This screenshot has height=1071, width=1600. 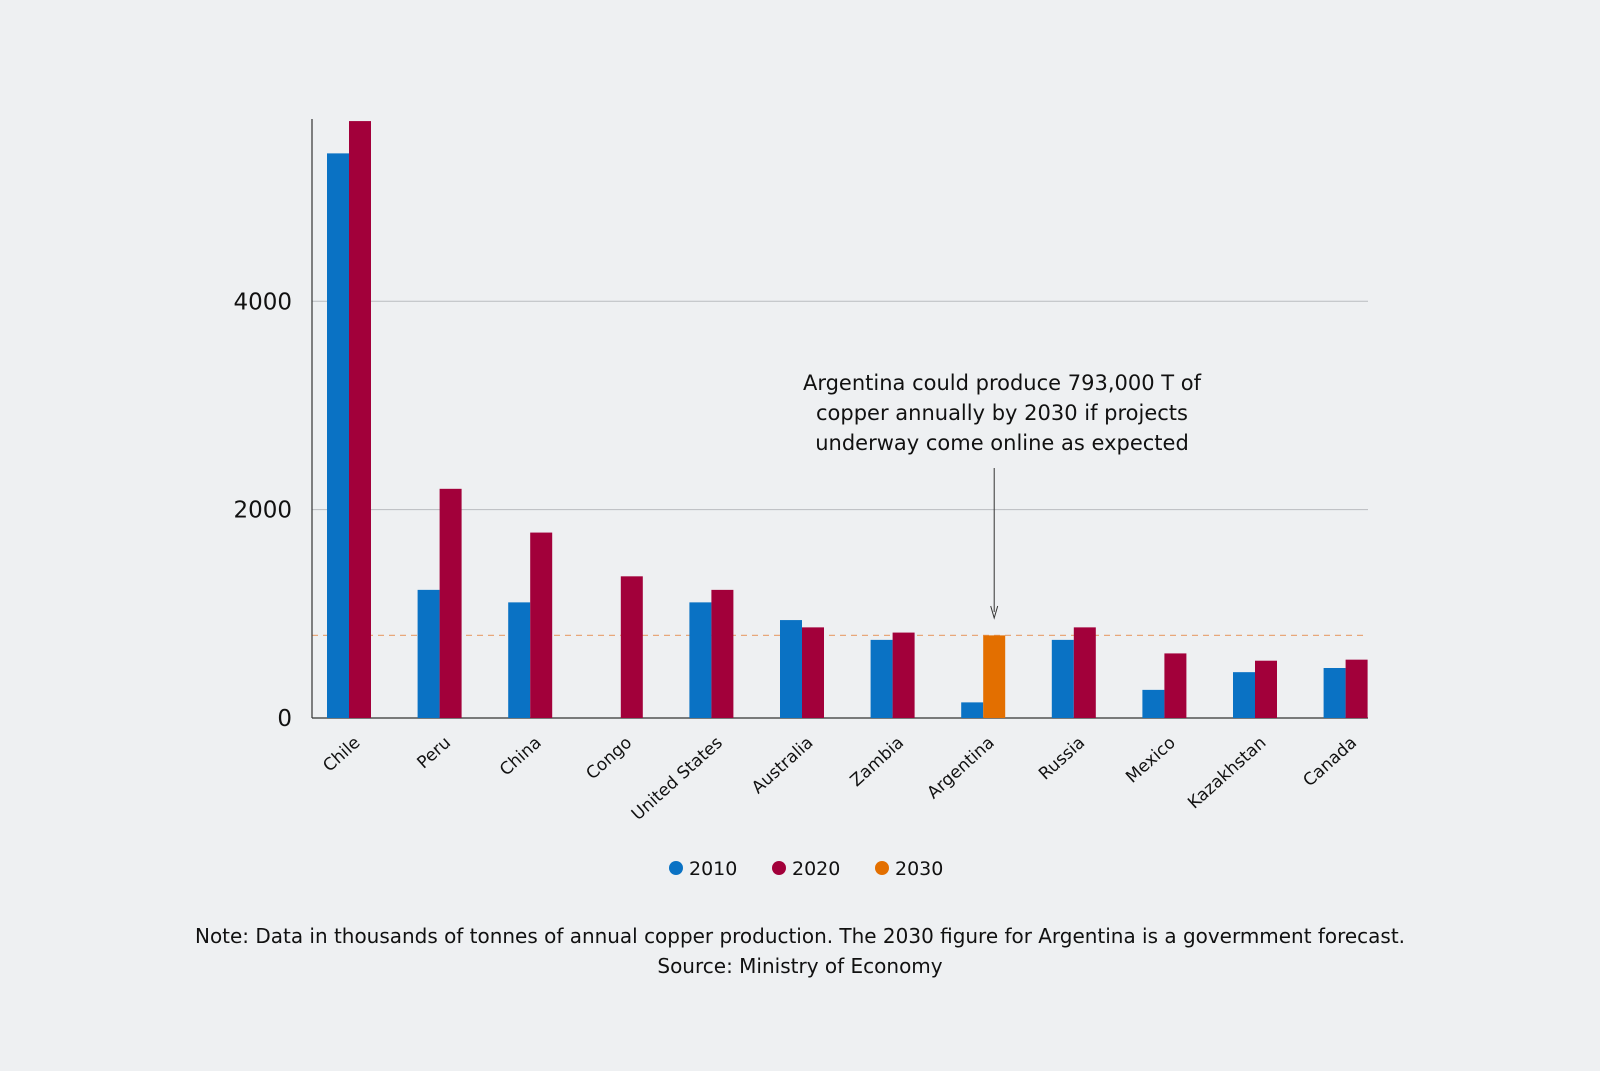 I want to click on x-tick-label-peru: Peru, so click(x=434, y=753).